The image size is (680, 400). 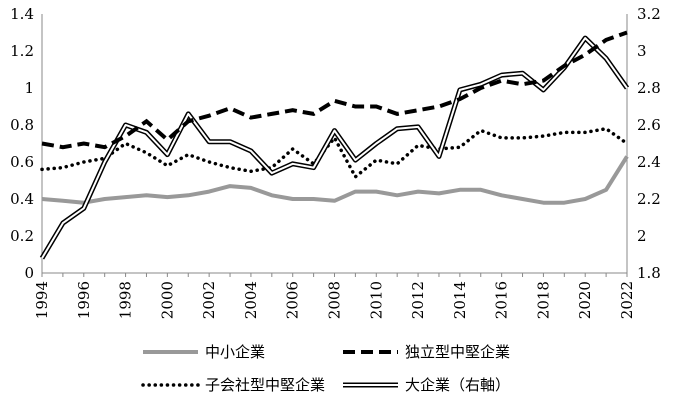 What do you see at coordinates (457, 352) in the screenshot?
I see `legend-label: 独立型中堅企業` at bounding box center [457, 352].